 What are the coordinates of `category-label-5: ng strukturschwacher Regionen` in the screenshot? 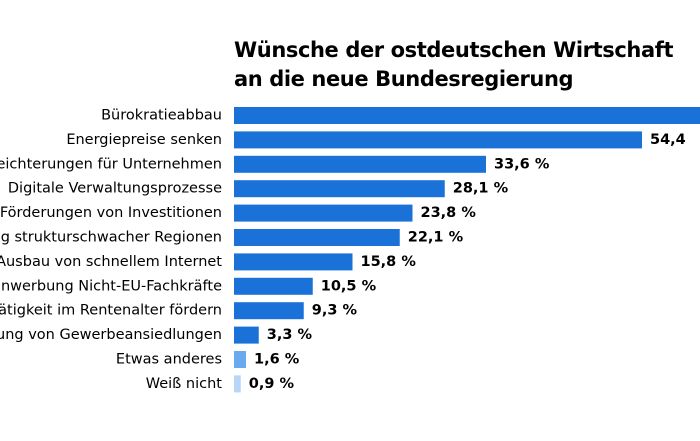 It's located at (111, 238).